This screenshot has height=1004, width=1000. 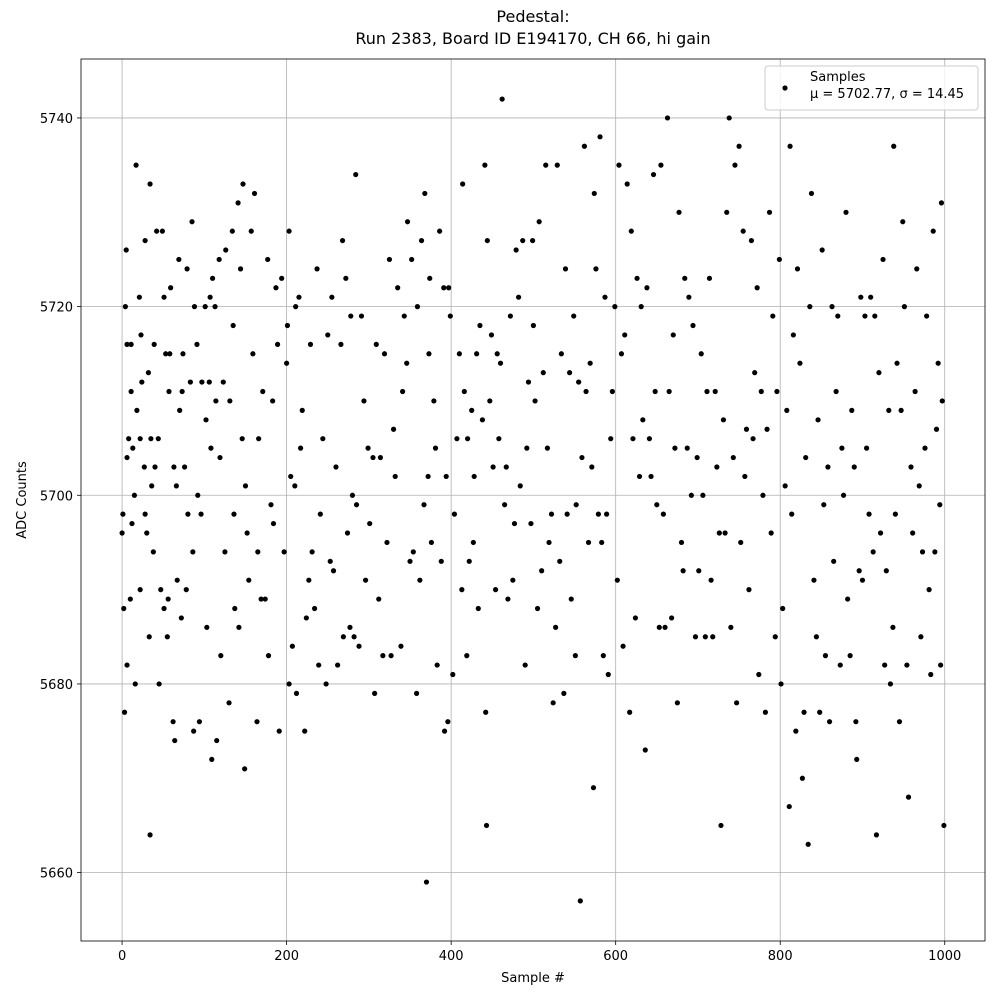 I want to click on y-tick-label: 5720, so click(x=56, y=308).